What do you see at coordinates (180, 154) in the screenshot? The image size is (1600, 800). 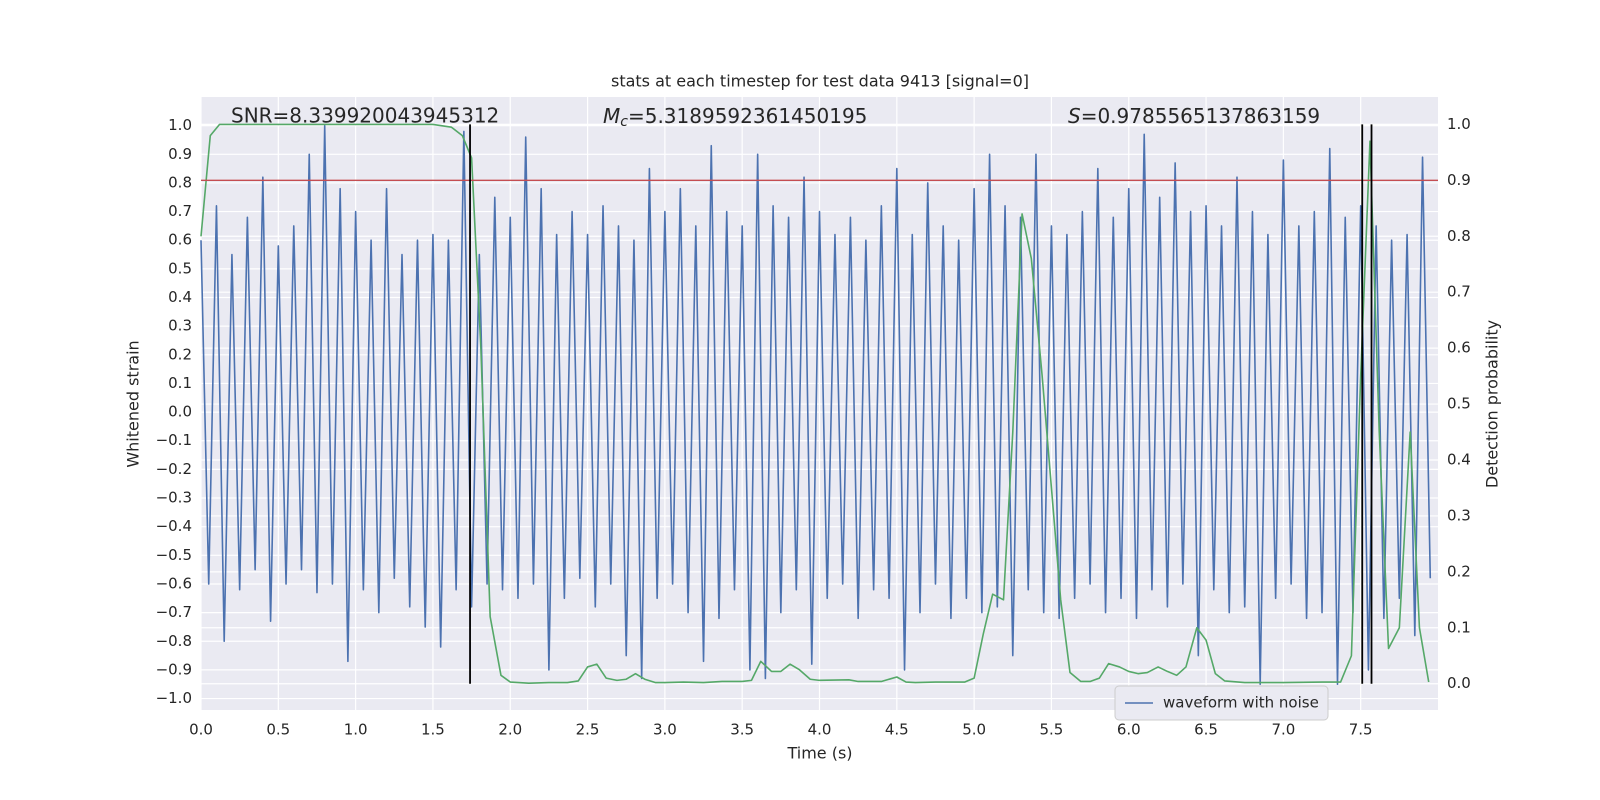 I see `y-tick-label: 0.9` at bounding box center [180, 154].